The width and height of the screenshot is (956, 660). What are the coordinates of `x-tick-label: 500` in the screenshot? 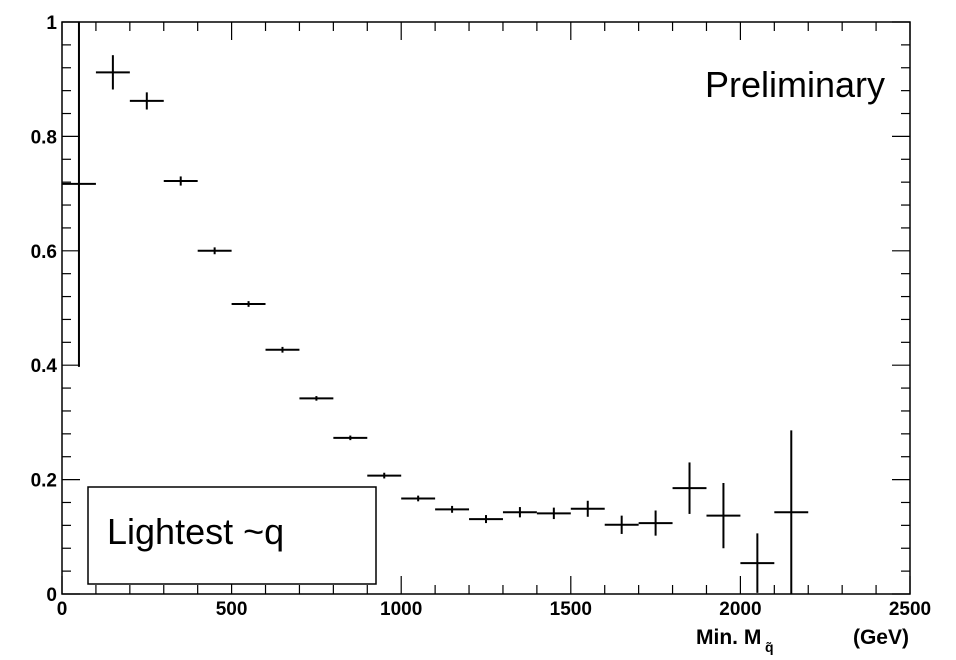 It's located at (232, 609).